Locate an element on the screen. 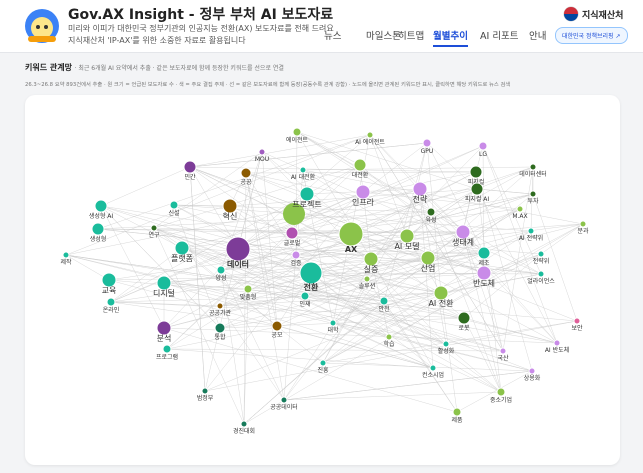 The width and height of the screenshot is (643, 473). node-label: 민간 is located at coordinates (190, 177).